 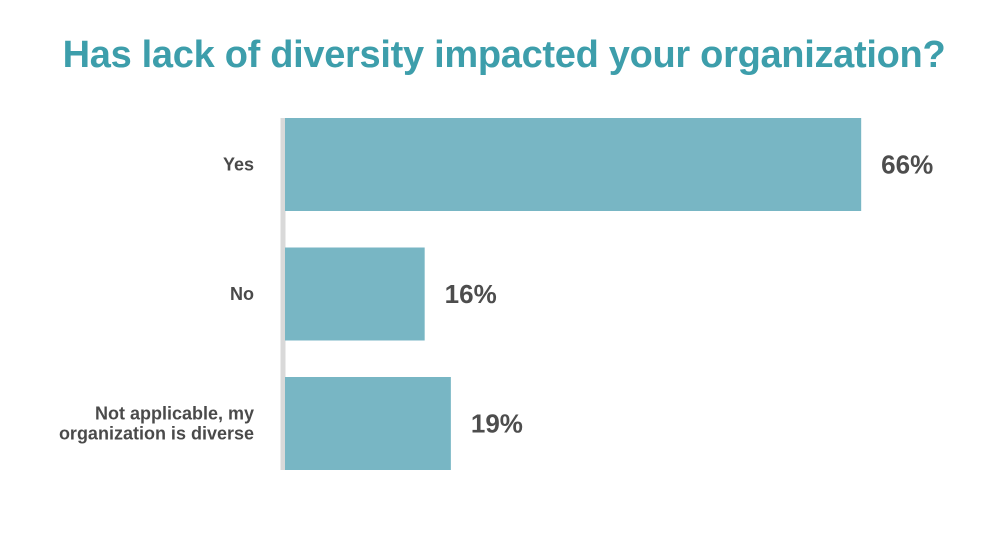 What do you see at coordinates (156, 434) in the screenshot?
I see `category-label-line: organization is diverse` at bounding box center [156, 434].